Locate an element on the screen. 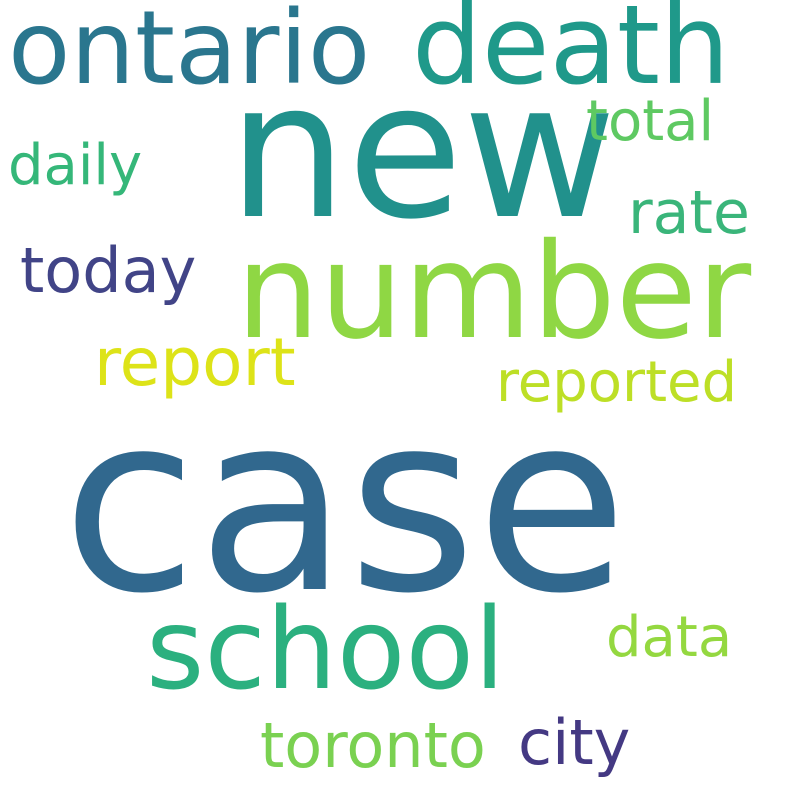 Image resolution: width=800 pixels, height=800 pixels. word-new: new is located at coordinates (422, 151).